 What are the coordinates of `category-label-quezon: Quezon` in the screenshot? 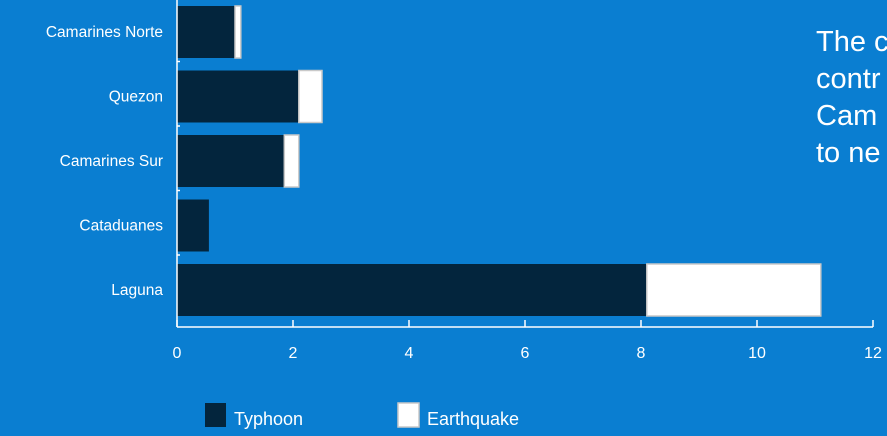 It's located at (136, 97).